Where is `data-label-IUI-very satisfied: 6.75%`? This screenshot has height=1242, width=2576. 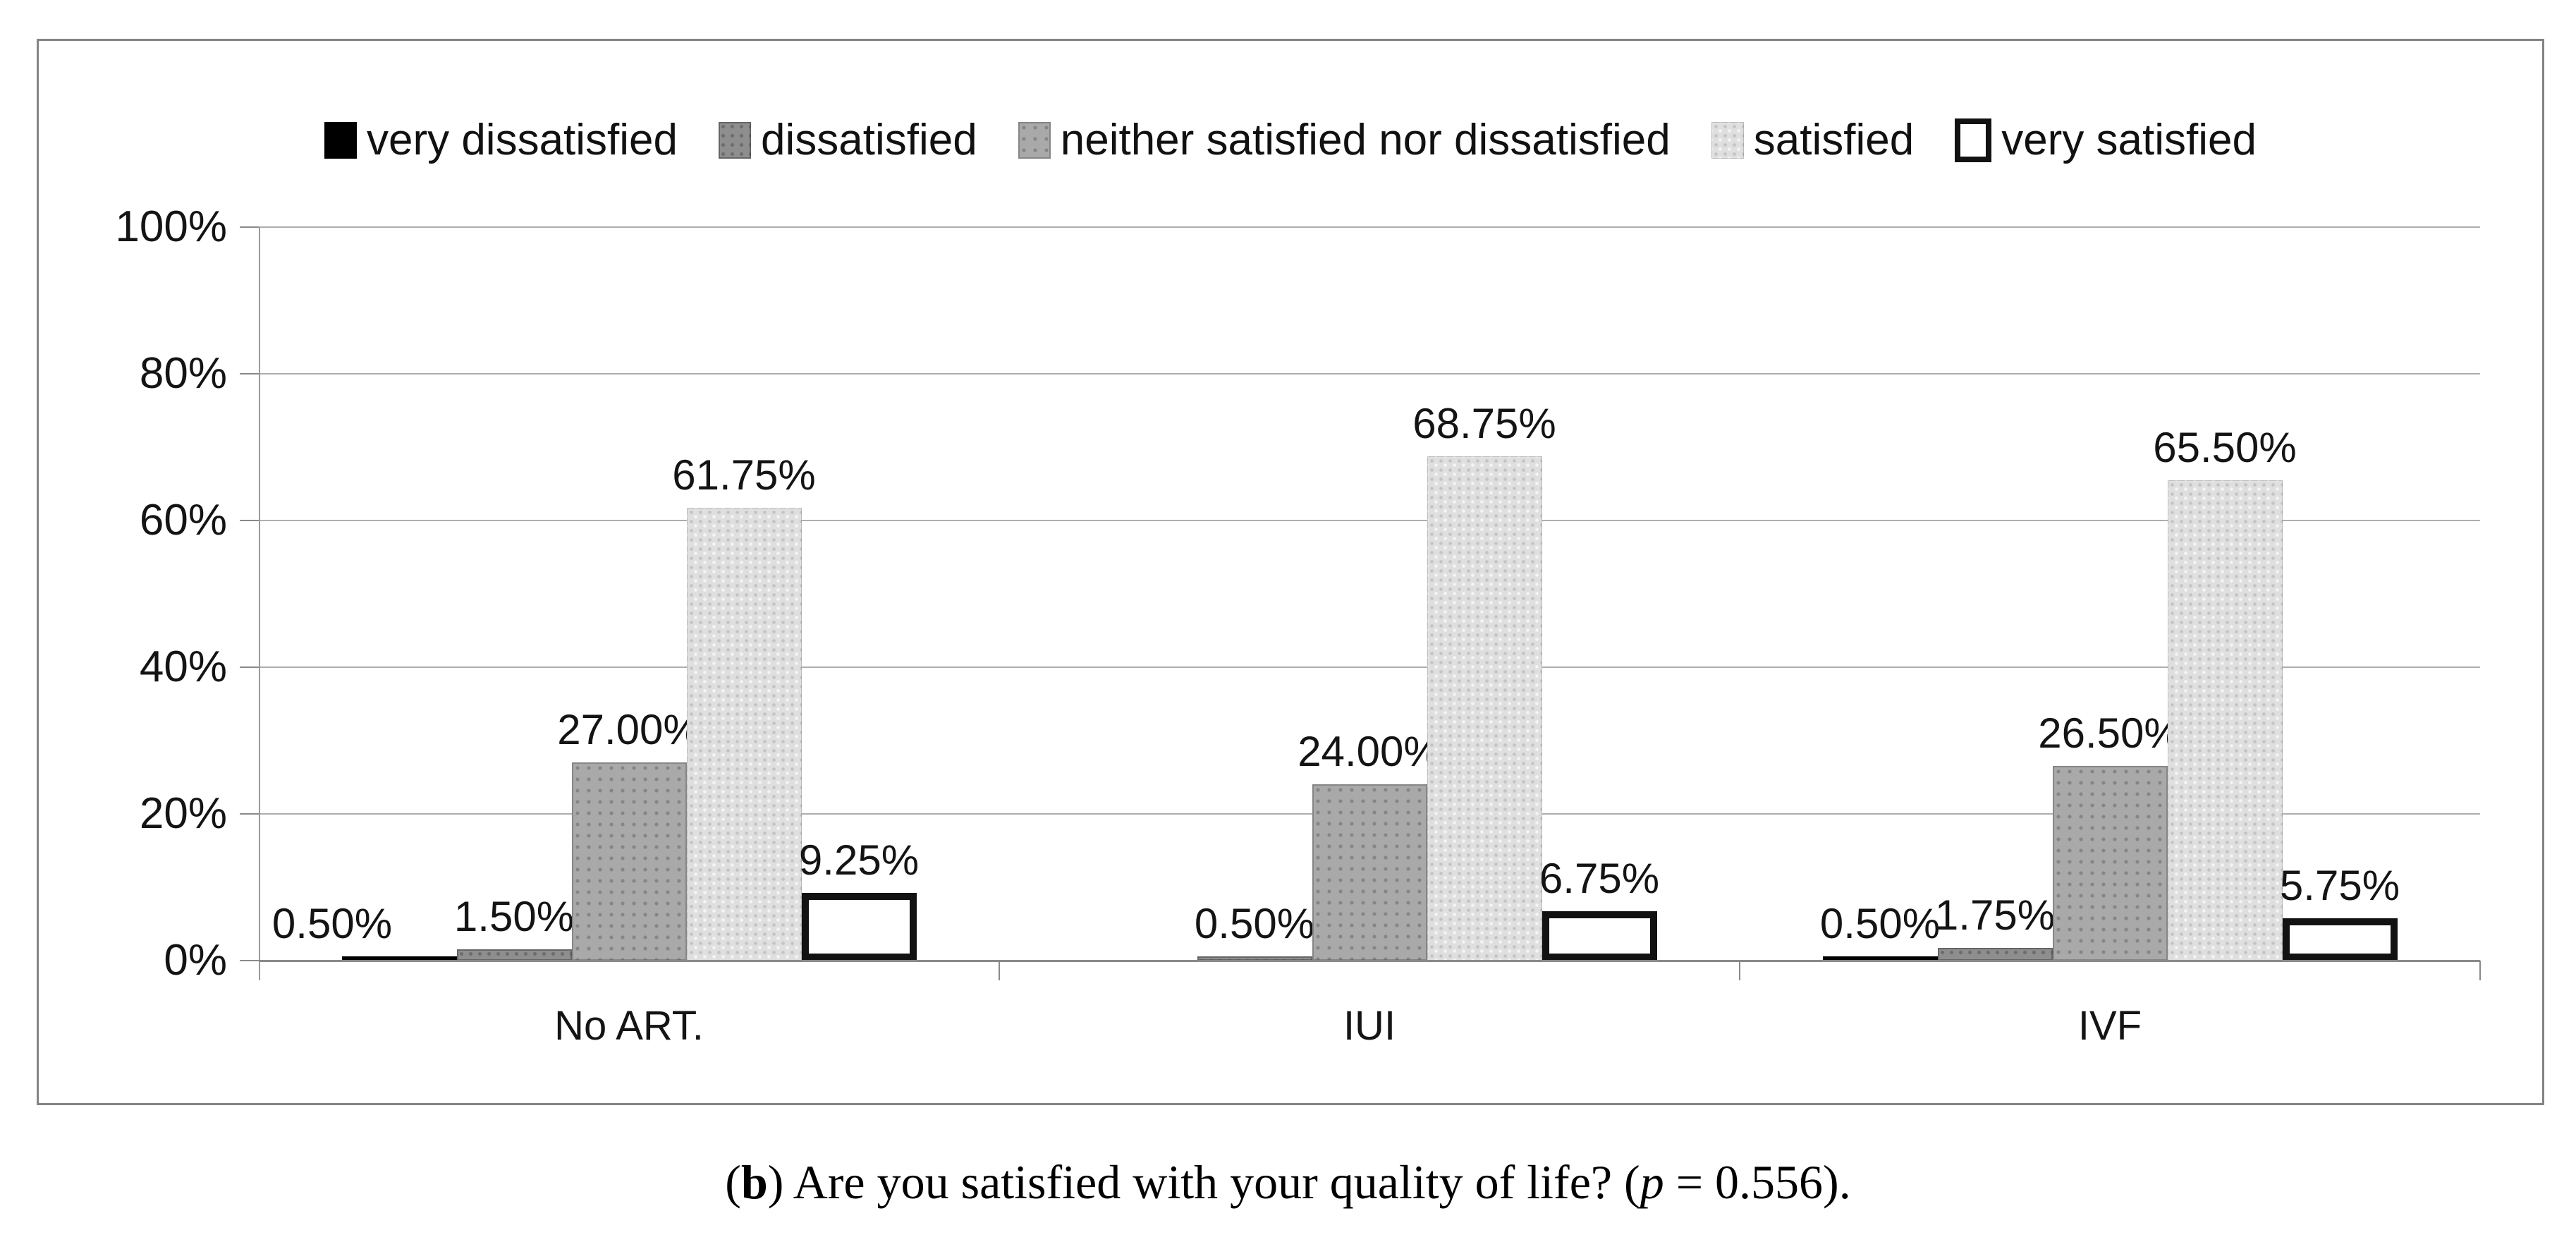
data-label-IUI-very satisfied: 6.75% is located at coordinates (1599, 878).